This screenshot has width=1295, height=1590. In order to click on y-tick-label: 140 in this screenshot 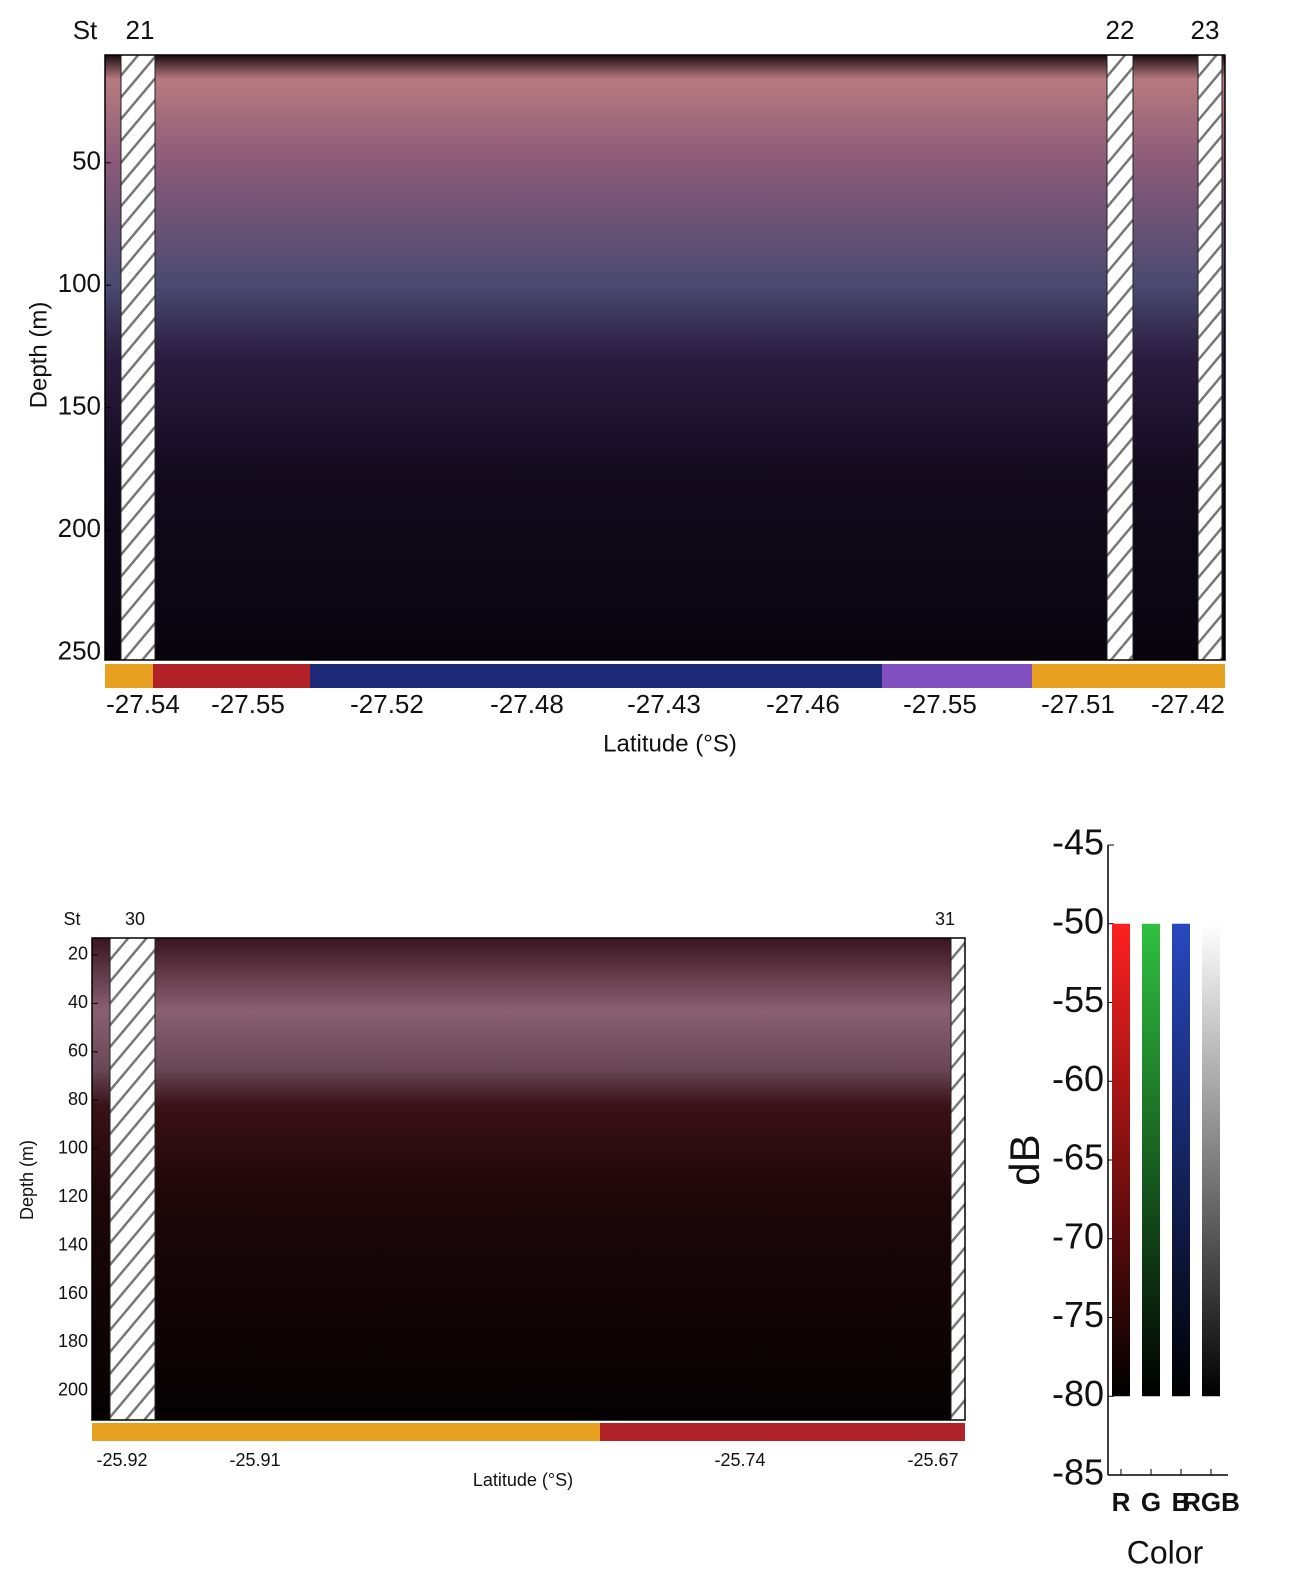, I will do `click(73, 1244)`.